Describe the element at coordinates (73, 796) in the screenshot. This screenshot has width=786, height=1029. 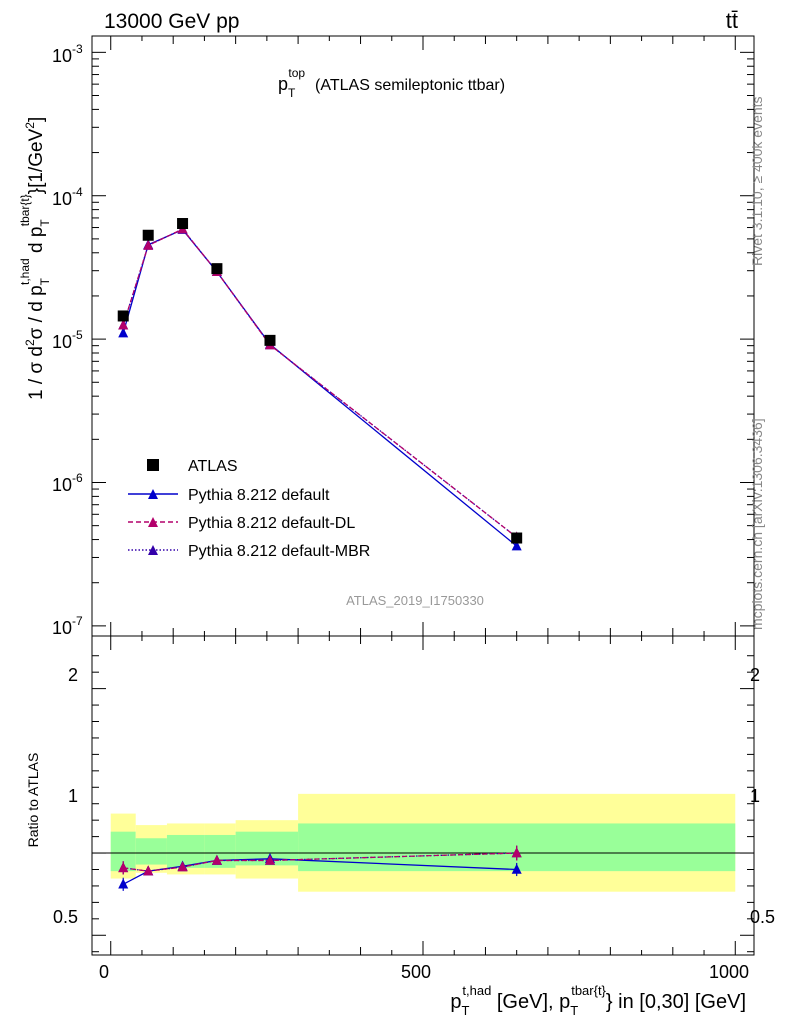
I see `ratio-ytick-label: 1` at that location.